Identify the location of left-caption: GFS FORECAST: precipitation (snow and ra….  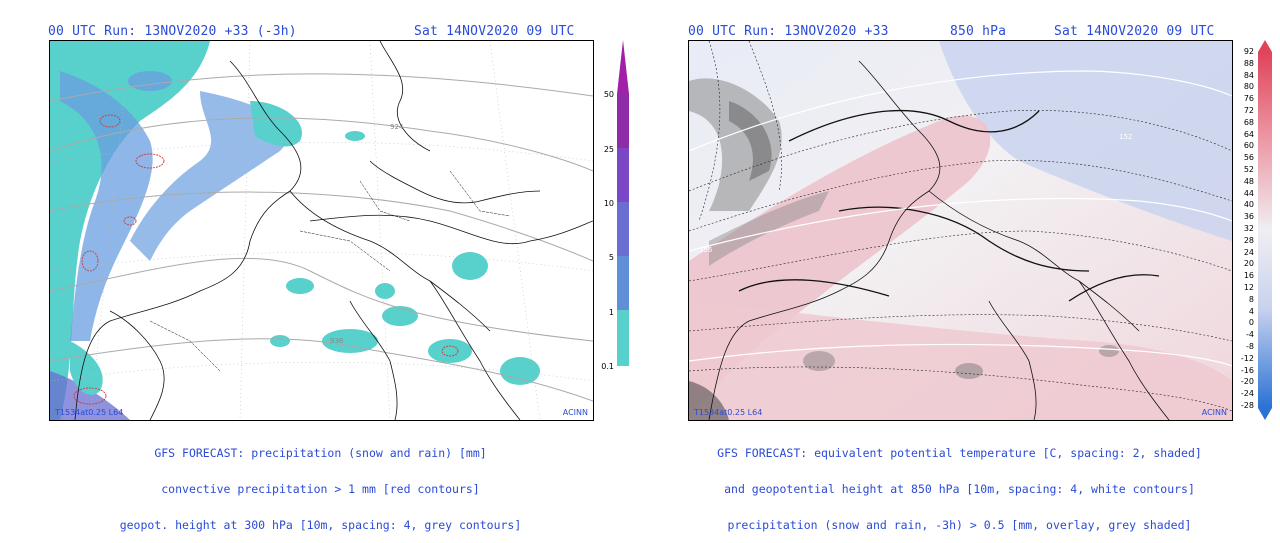
(320, 483).